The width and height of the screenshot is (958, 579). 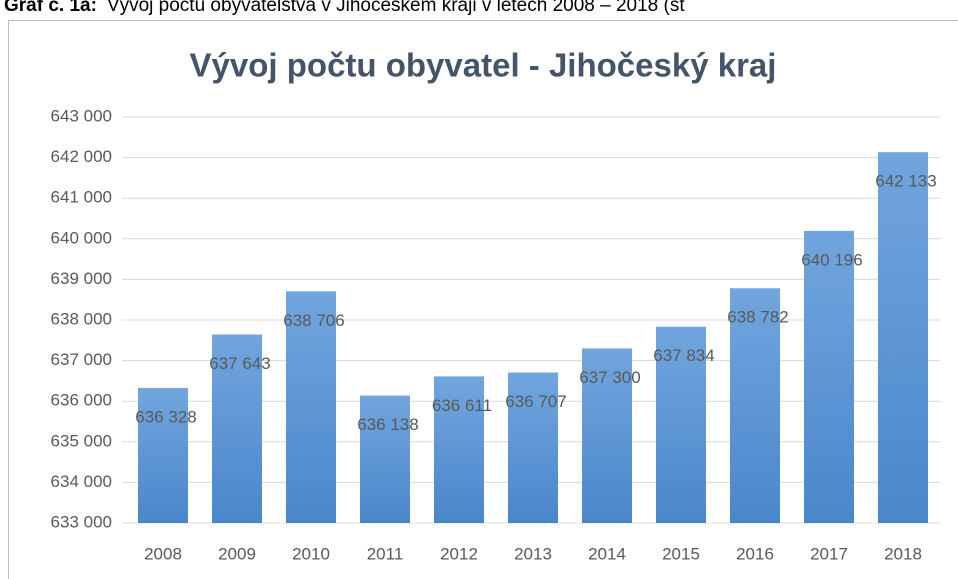 I want to click on x-tick-label: 2010, so click(x=311, y=553).